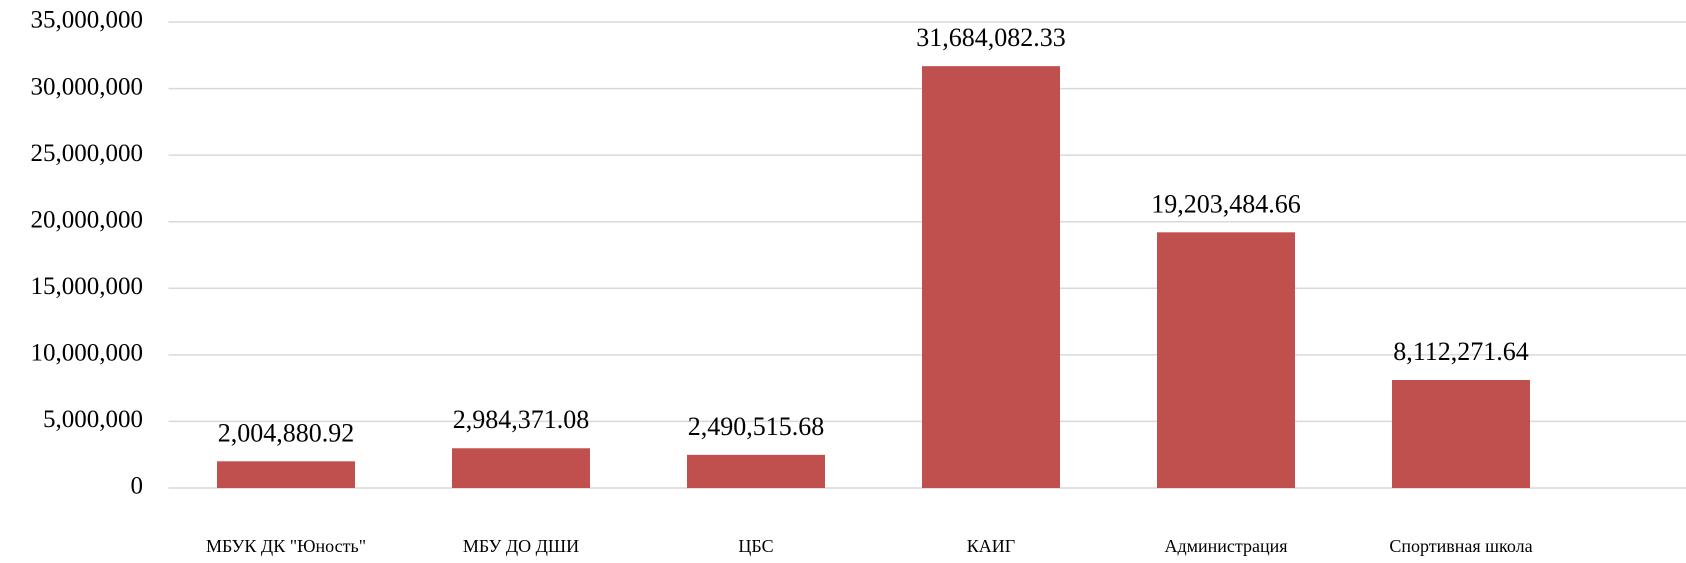 The width and height of the screenshot is (1686, 563). What do you see at coordinates (1461, 351) in the screenshot?
I see `value-label: 8,112,271.64` at bounding box center [1461, 351].